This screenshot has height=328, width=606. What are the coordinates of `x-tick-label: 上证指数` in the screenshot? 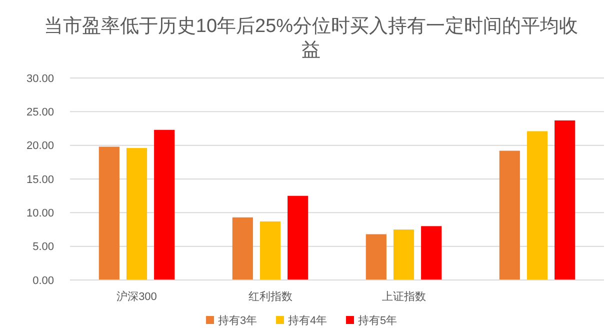 It's located at (404, 296).